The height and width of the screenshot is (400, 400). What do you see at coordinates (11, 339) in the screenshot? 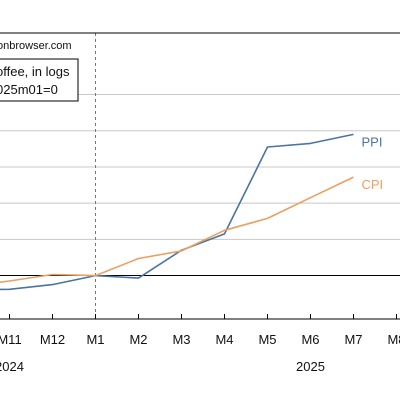
I see `x-tick-label-m11: M11` at bounding box center [11, 339].